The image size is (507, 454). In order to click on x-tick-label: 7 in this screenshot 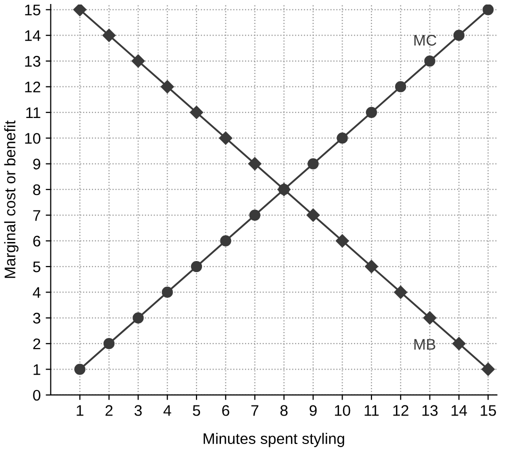, I will do `click(254, 410)`.